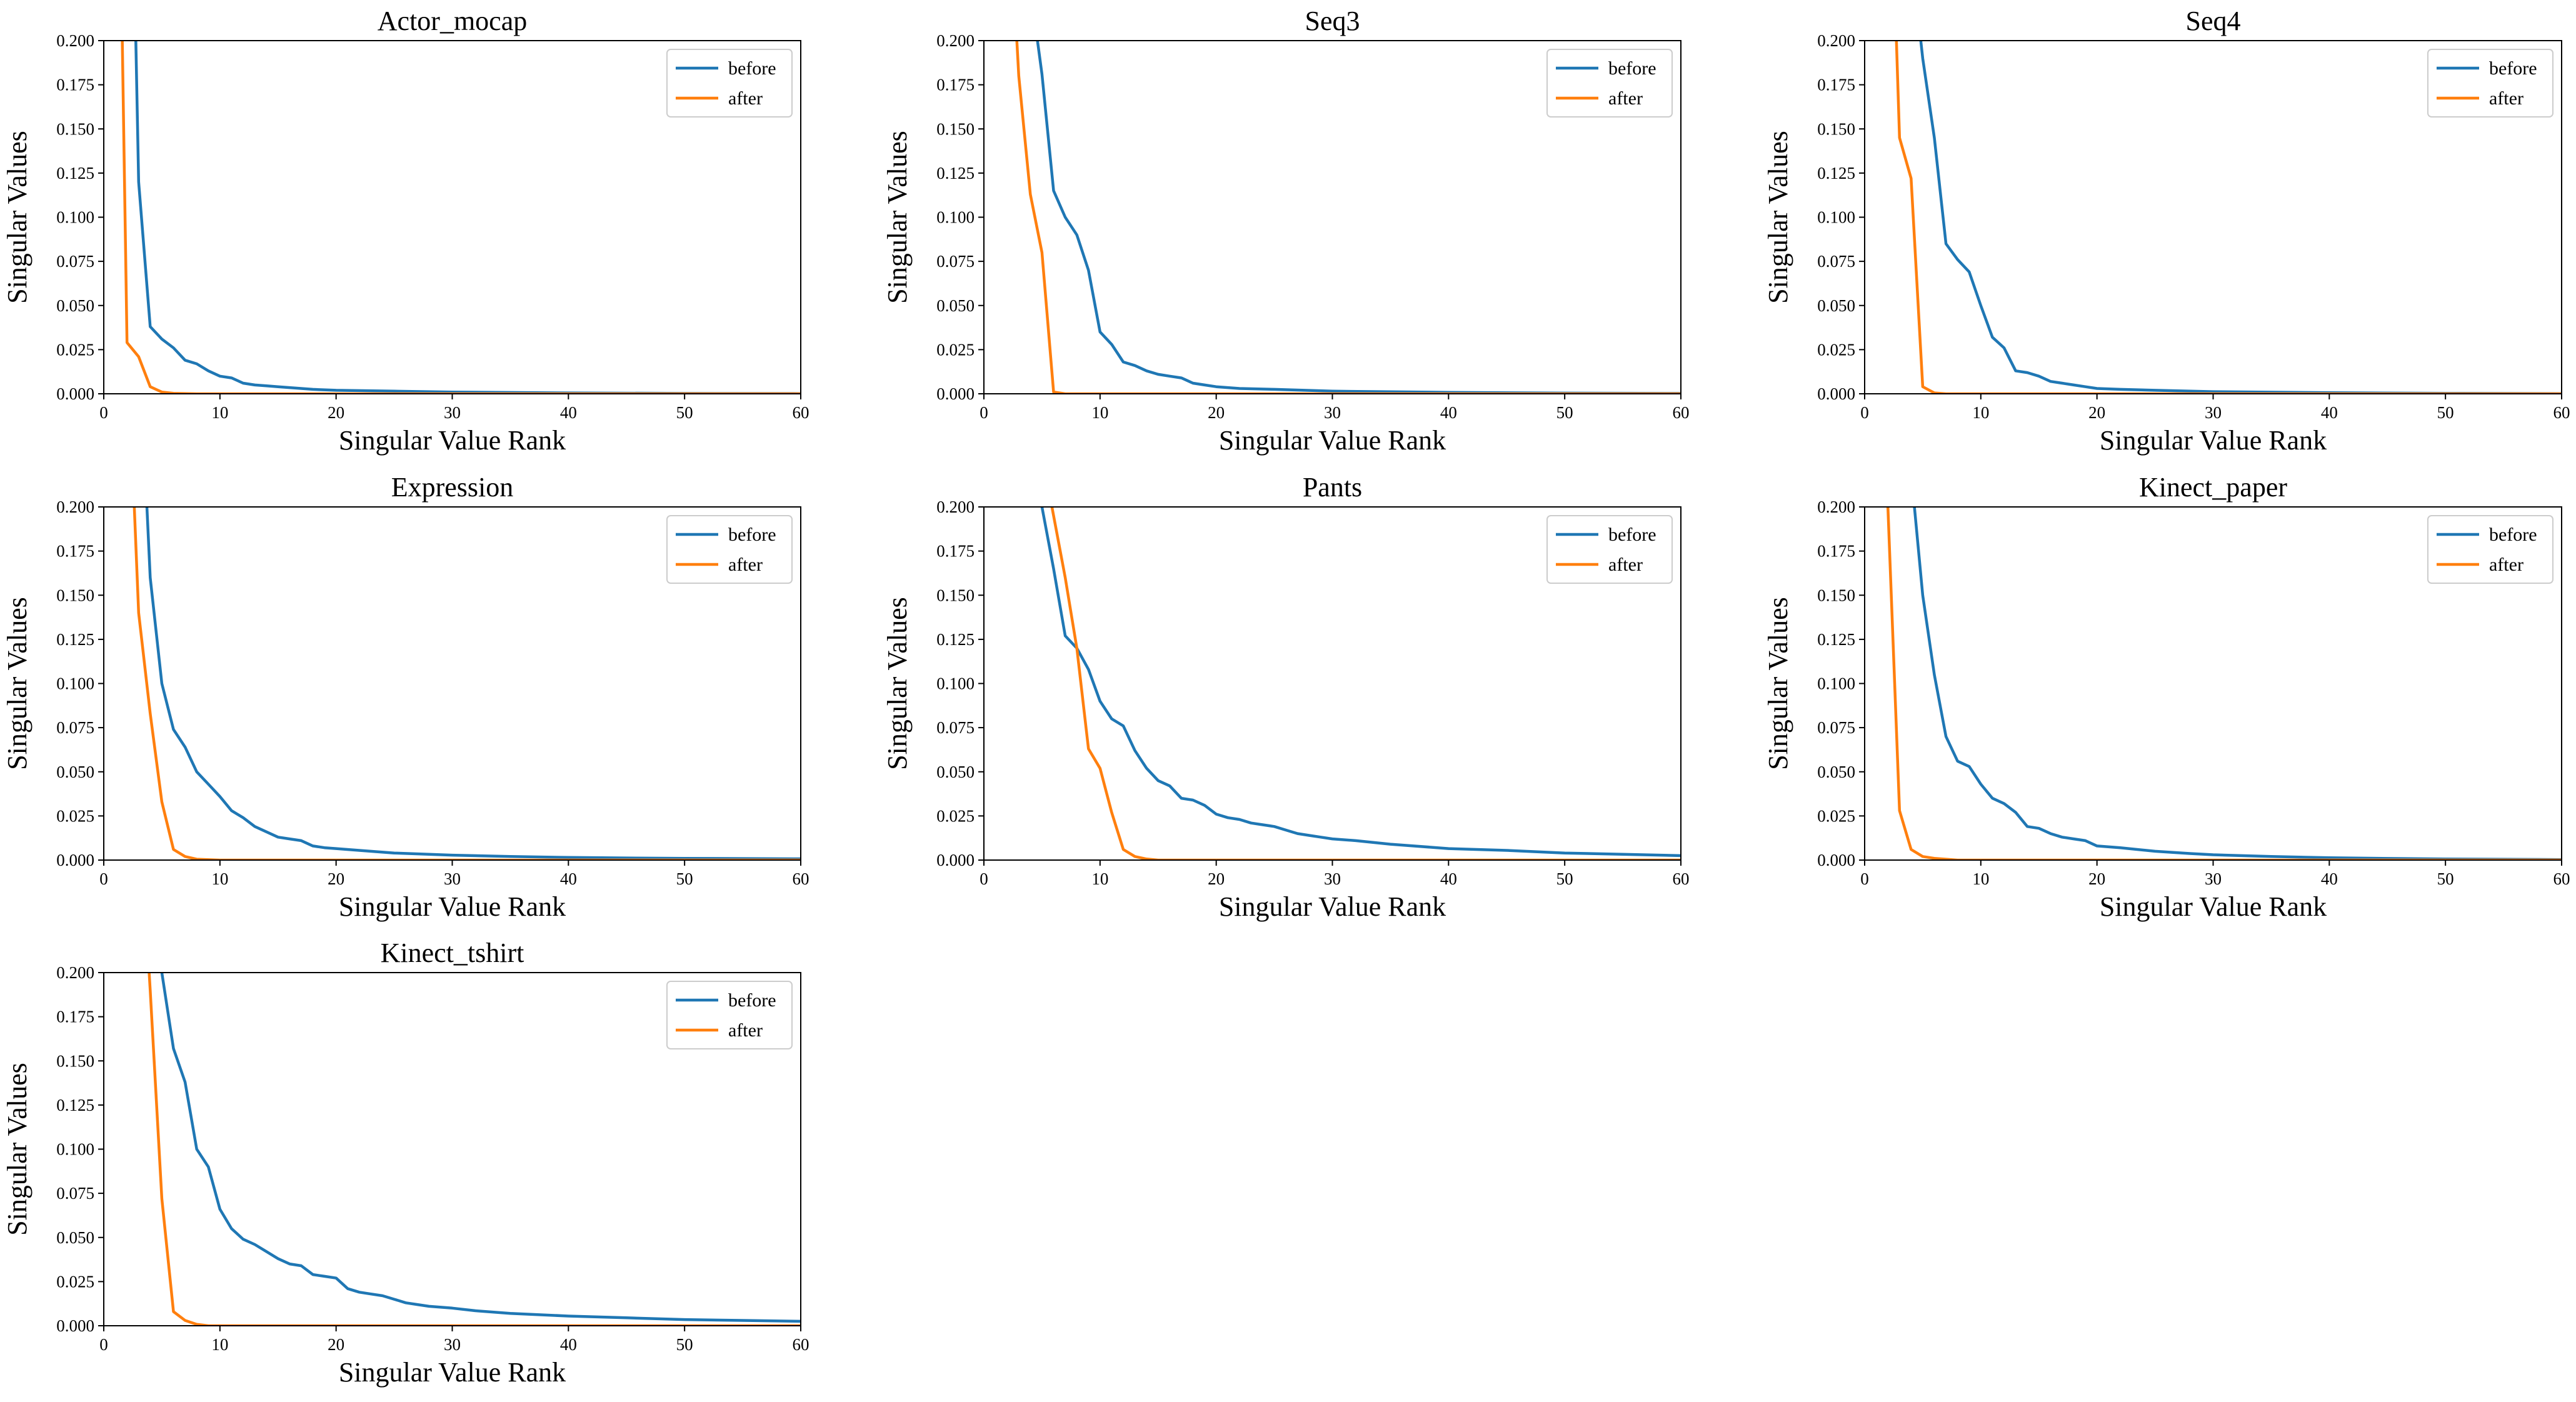  I want to click on chart-title: Actor_mocap, so click(452, 21).